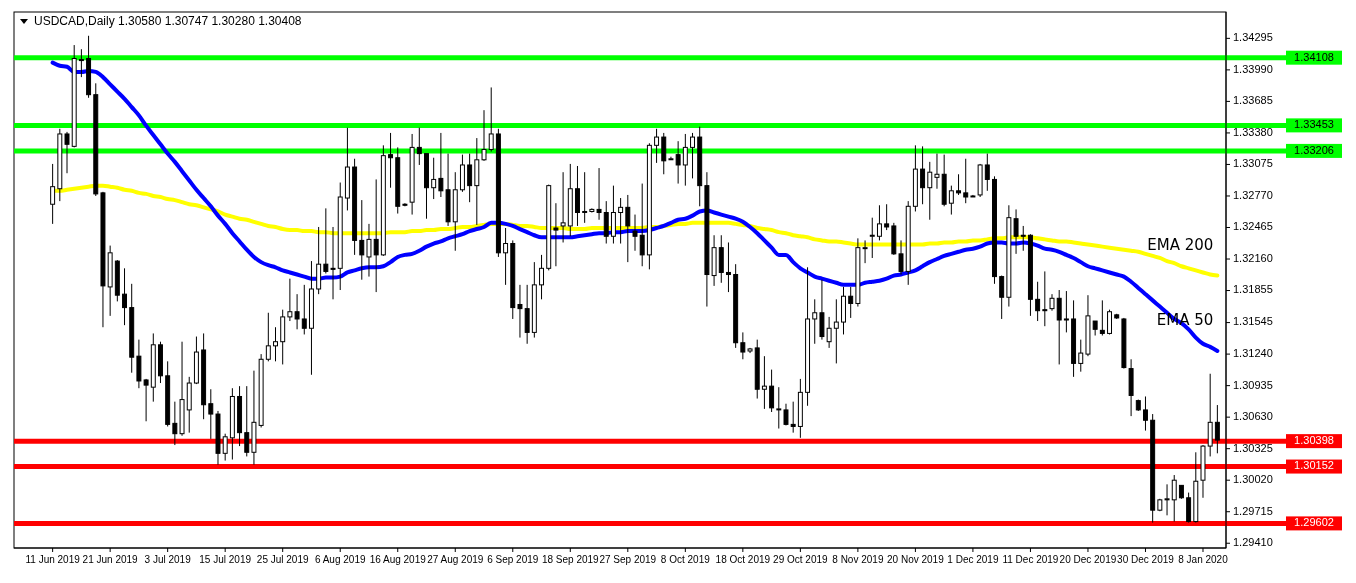  Describe the element at coordinates (1314, 522) in the screenshot. I see `ref-line-label: 1.29602` at that location.